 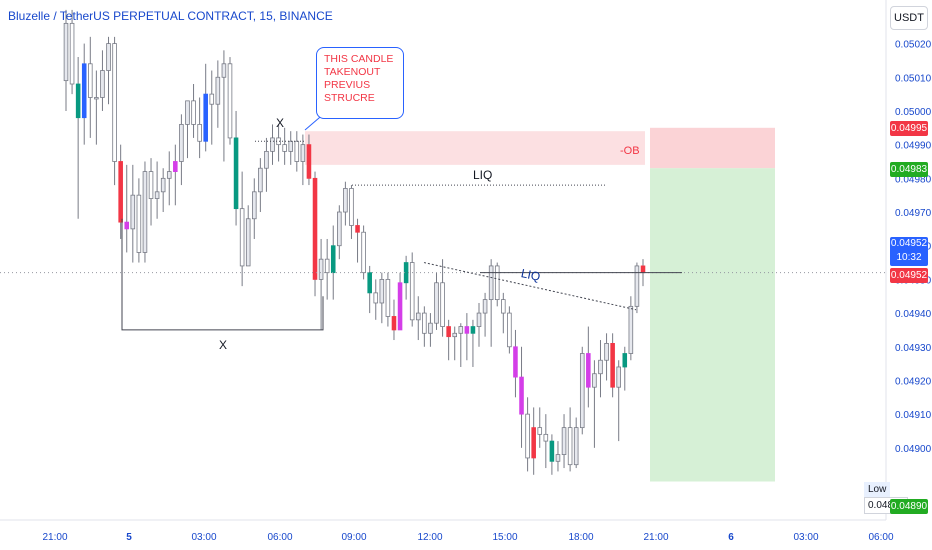 I want to click on time-tick-label: 21:00, so click(x=54, y=537).